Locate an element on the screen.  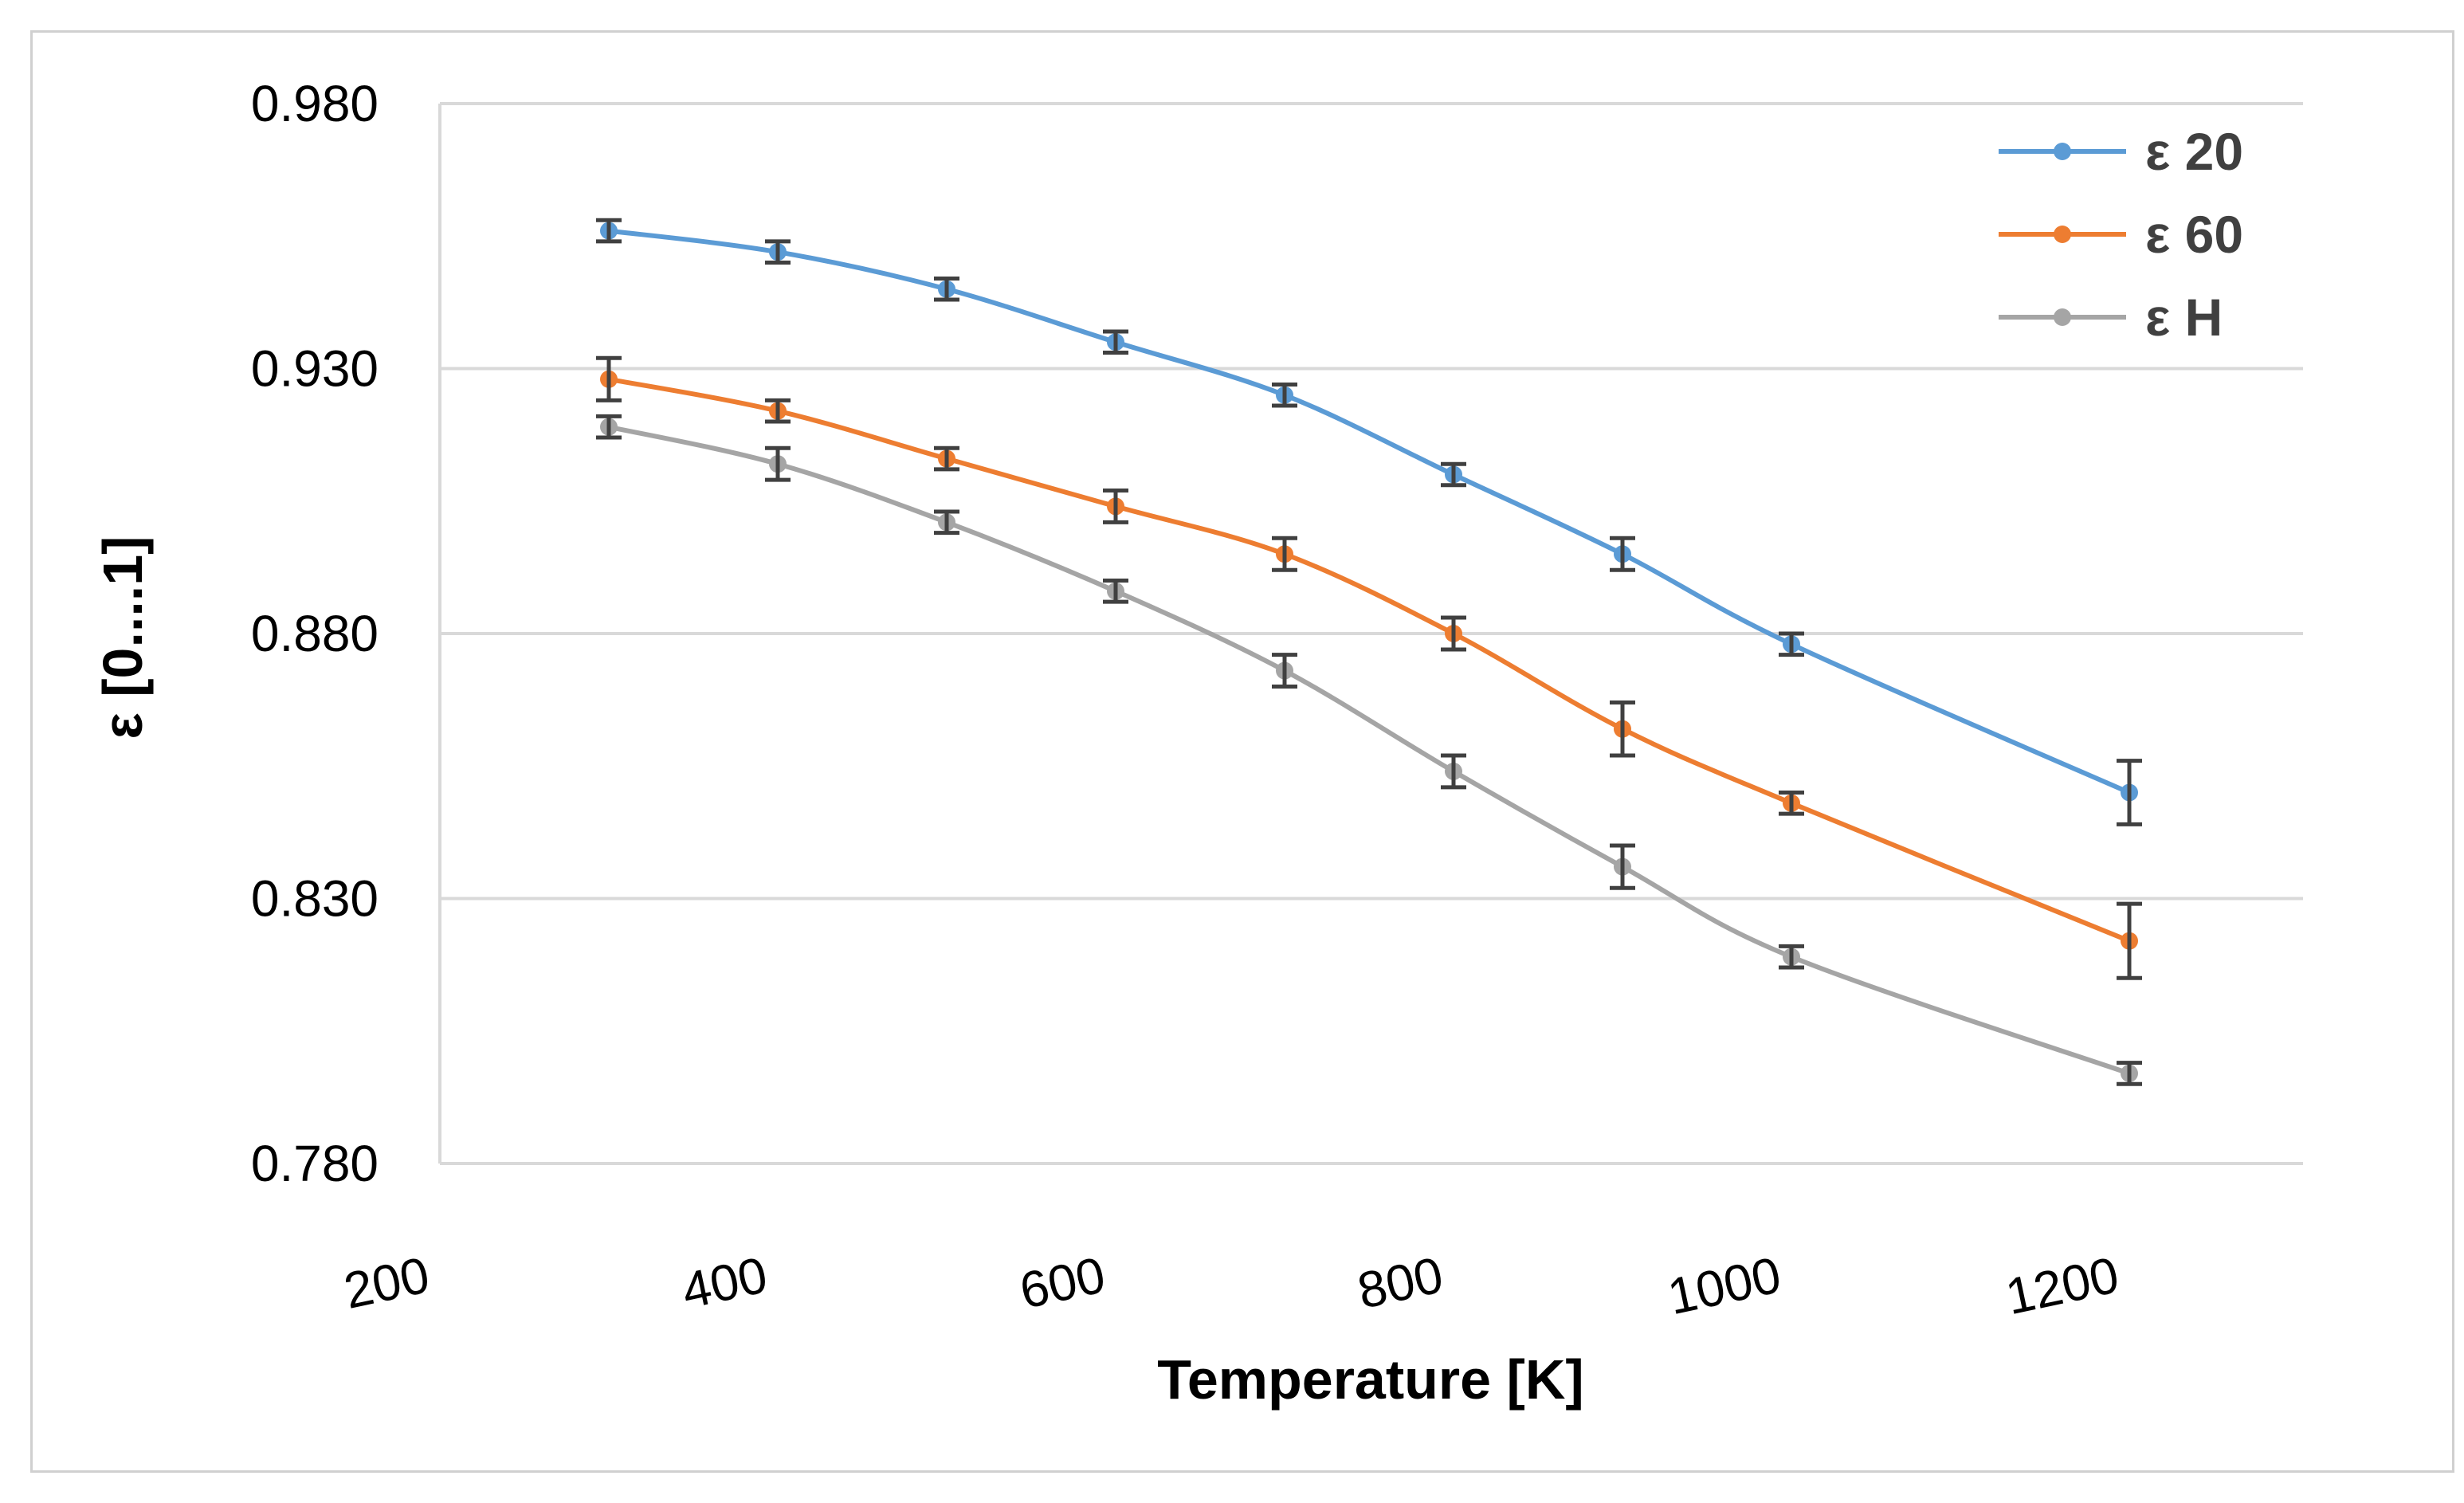
y-tick-label: 0.880 is located at coordinates (315, 634).